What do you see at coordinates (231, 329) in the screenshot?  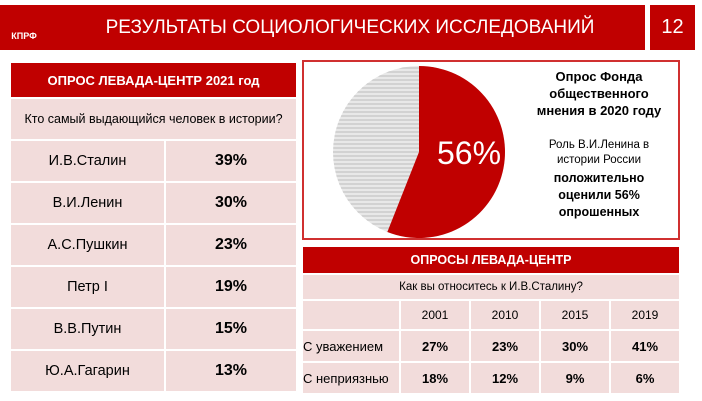 I see `percent-cell: 15%` at bounding box center [231, 329].